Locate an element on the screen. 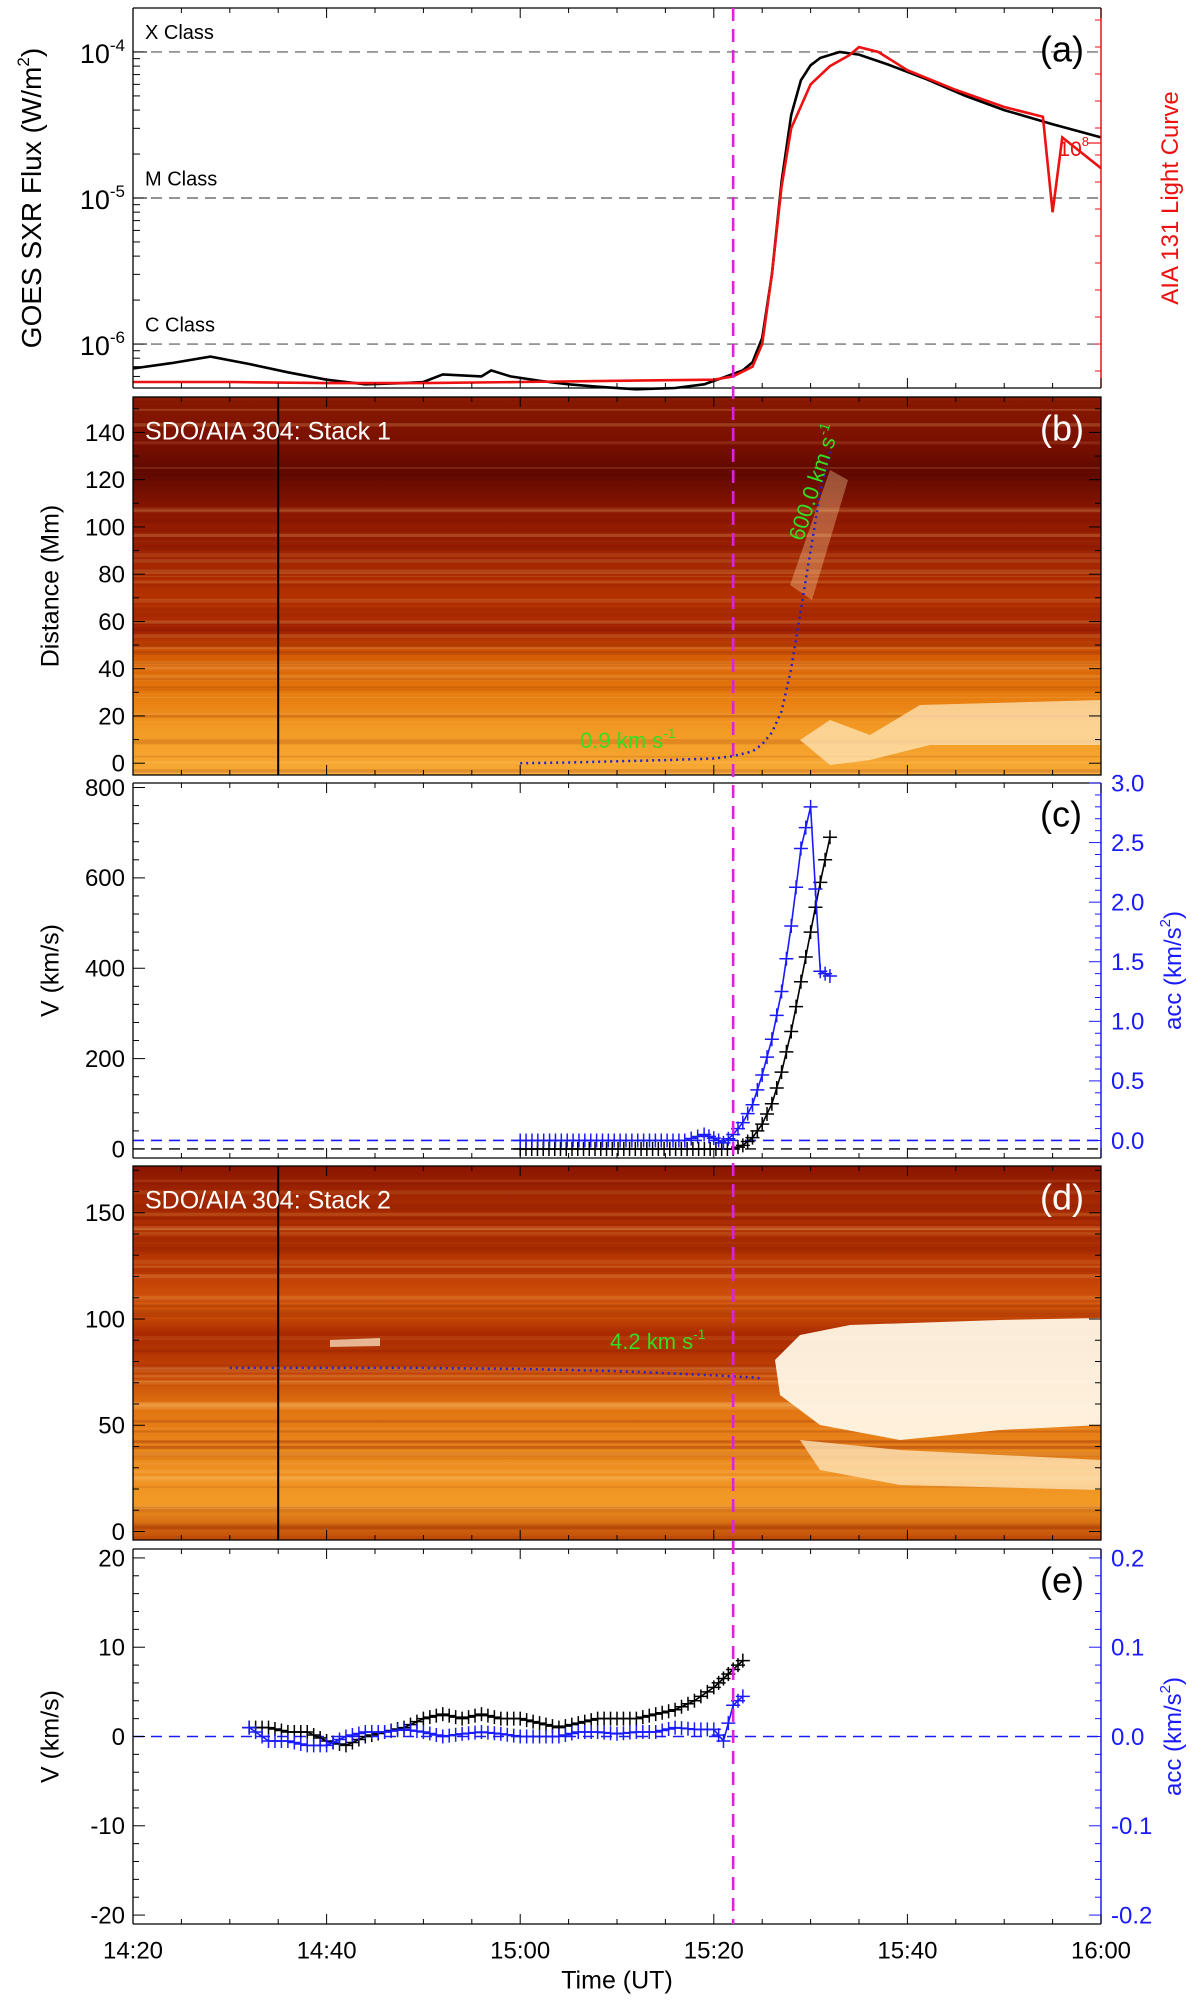 The height and width of the screenshot is (2009, 1200). y-tick-label: 0 is located at coordinates (118, 764).